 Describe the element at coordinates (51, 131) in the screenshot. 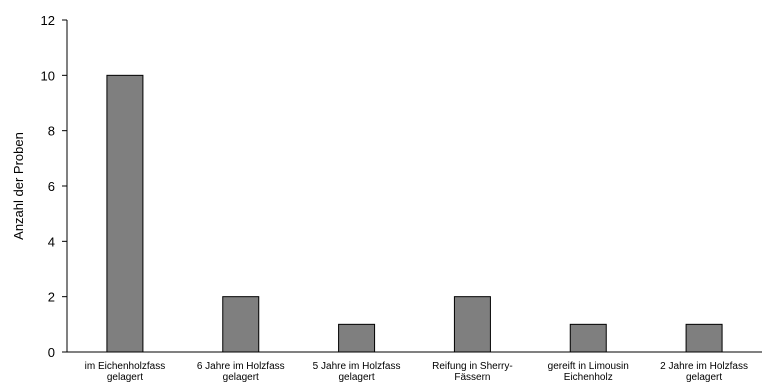

I see `y-tick-label: 8` at that location.